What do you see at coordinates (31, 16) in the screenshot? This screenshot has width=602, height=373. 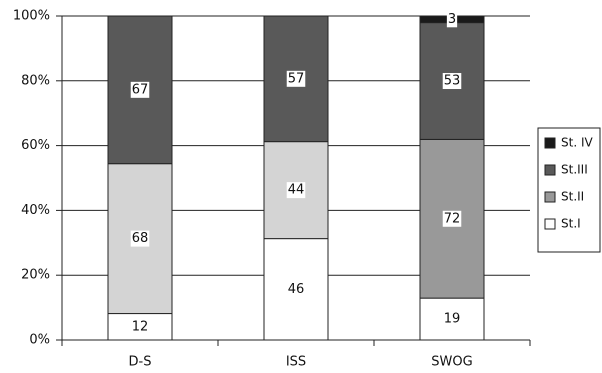 I see `y-tick-label: 100%` at bounding box center [31, 16].